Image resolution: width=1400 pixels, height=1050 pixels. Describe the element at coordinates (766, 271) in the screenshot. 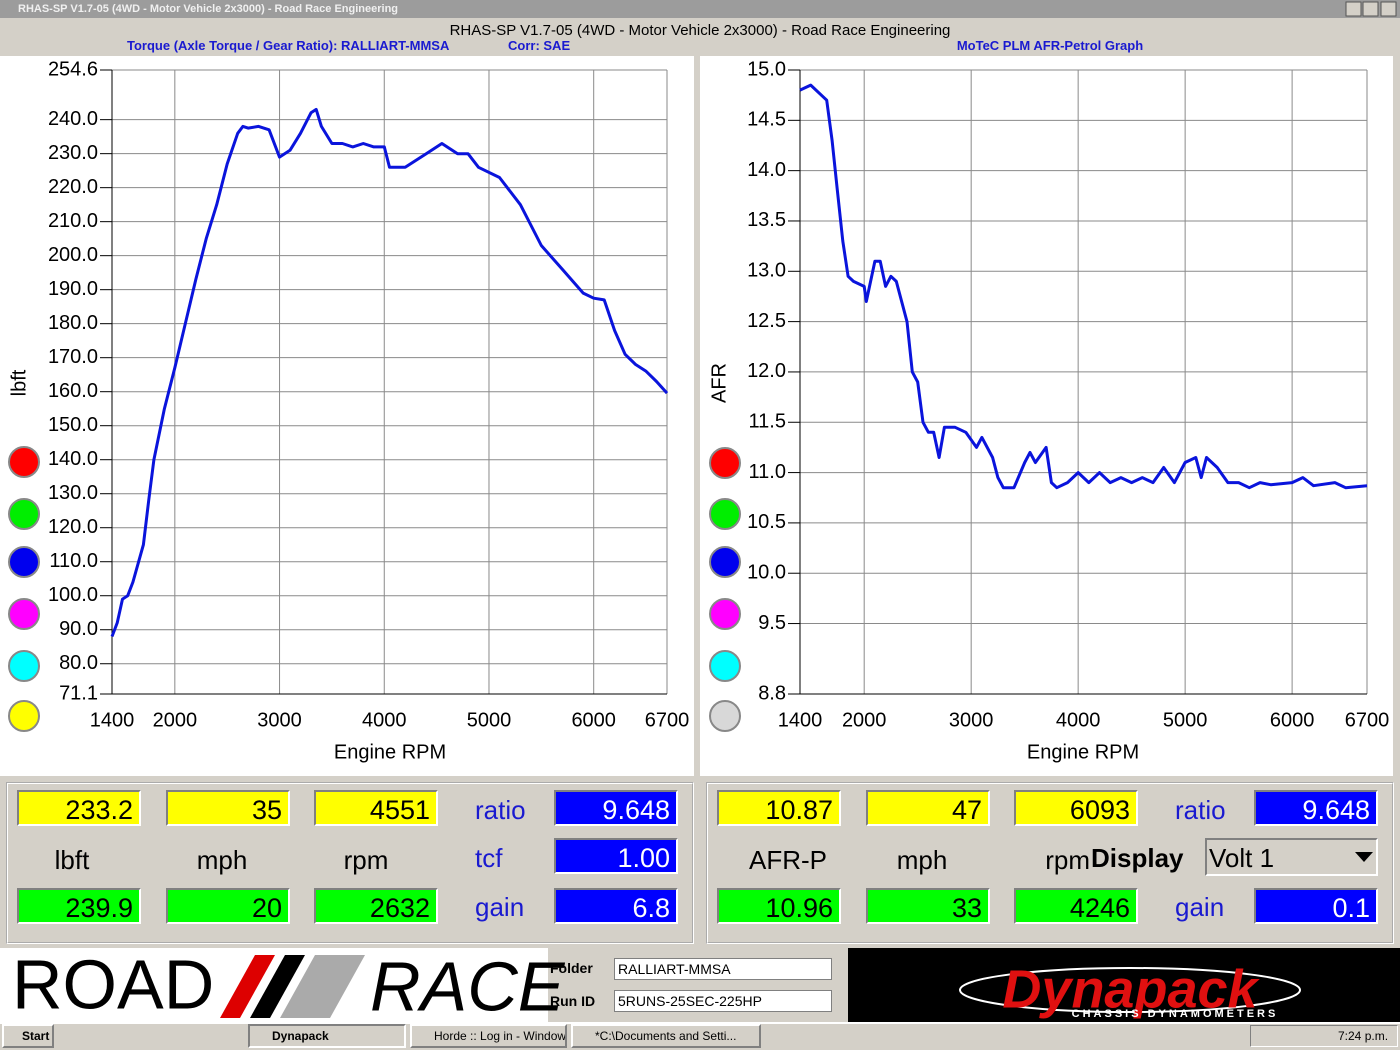

I see `y-tick-label: 13.0` at that location.